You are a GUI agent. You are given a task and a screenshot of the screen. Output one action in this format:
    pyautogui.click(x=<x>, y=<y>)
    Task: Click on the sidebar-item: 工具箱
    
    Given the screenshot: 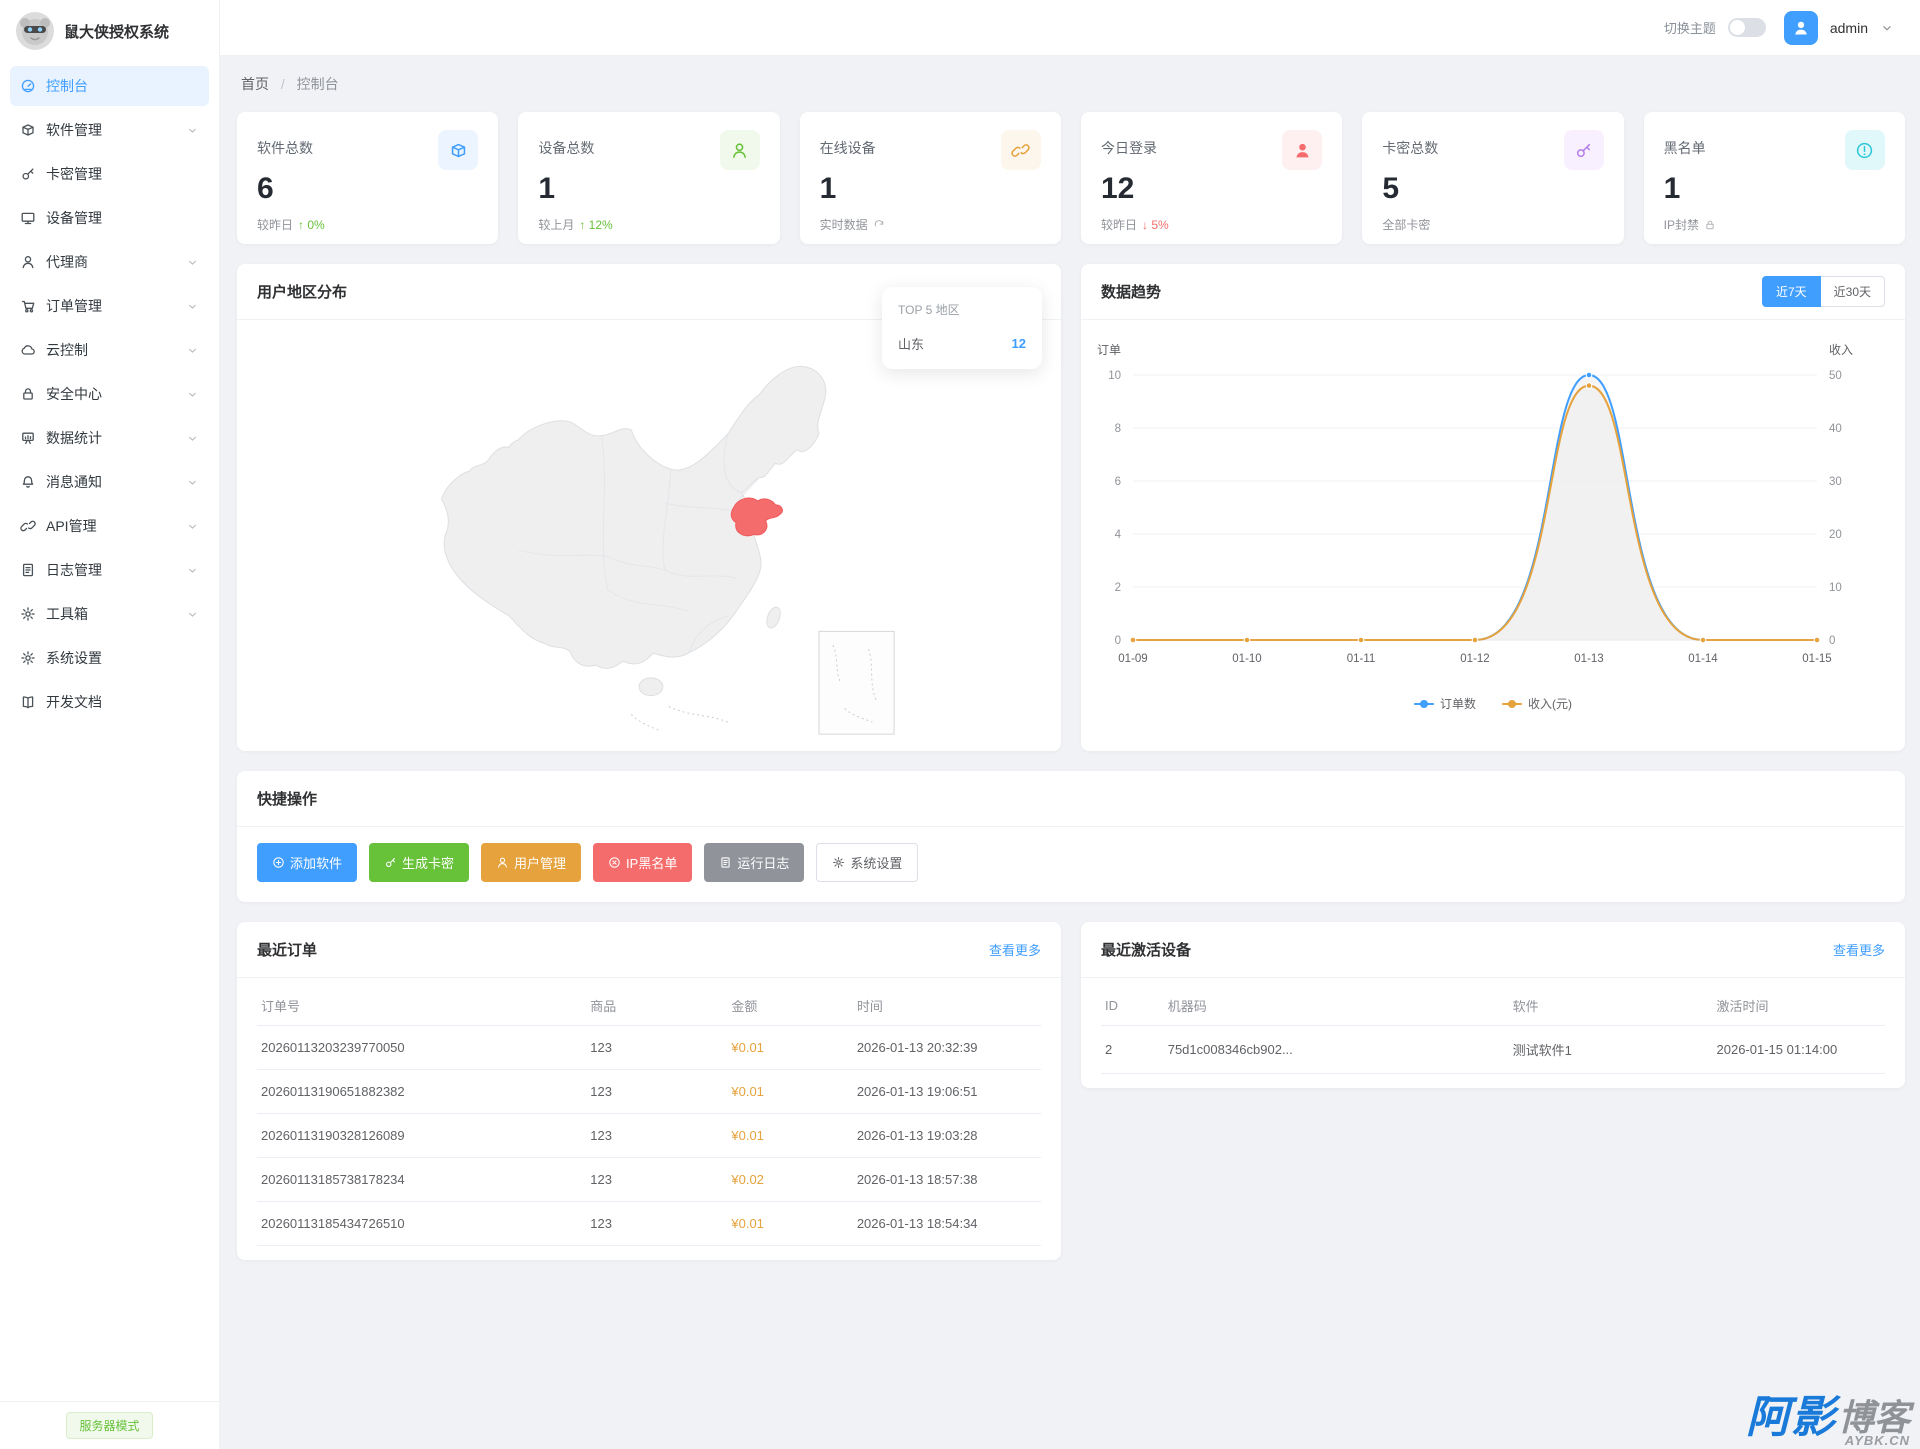 What is the action you would take?
    pyautogui.click(x=109, y=614)
    